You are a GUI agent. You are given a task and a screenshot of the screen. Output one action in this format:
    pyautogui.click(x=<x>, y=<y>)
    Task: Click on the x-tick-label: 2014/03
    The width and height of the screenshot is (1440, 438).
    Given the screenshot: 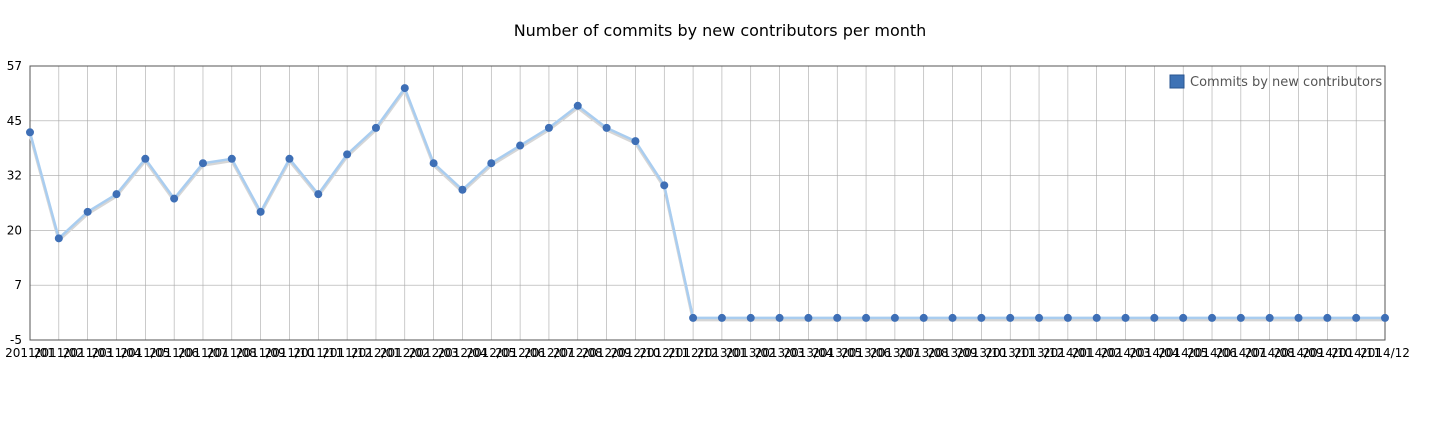 What is the action you would take?
    pyautogui.click(x=1126, y=353)
    